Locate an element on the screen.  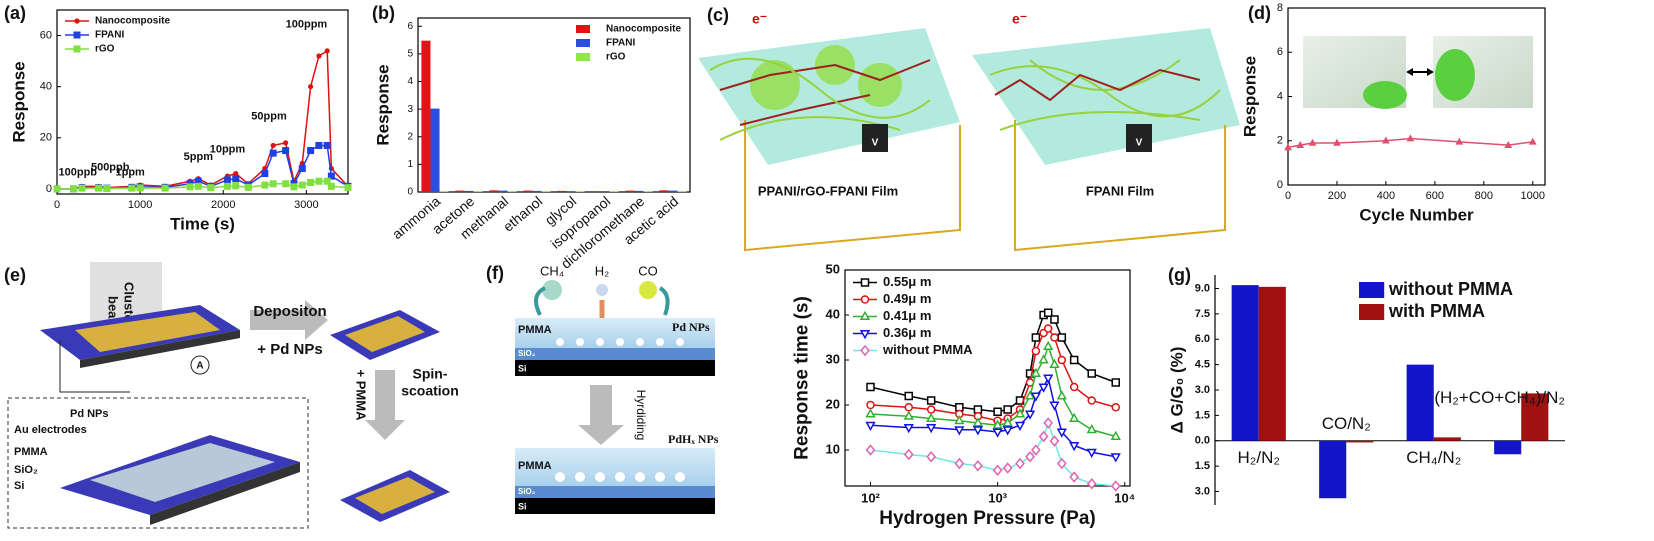
y-tick-label: 20 is located at coordinates (833, 403).